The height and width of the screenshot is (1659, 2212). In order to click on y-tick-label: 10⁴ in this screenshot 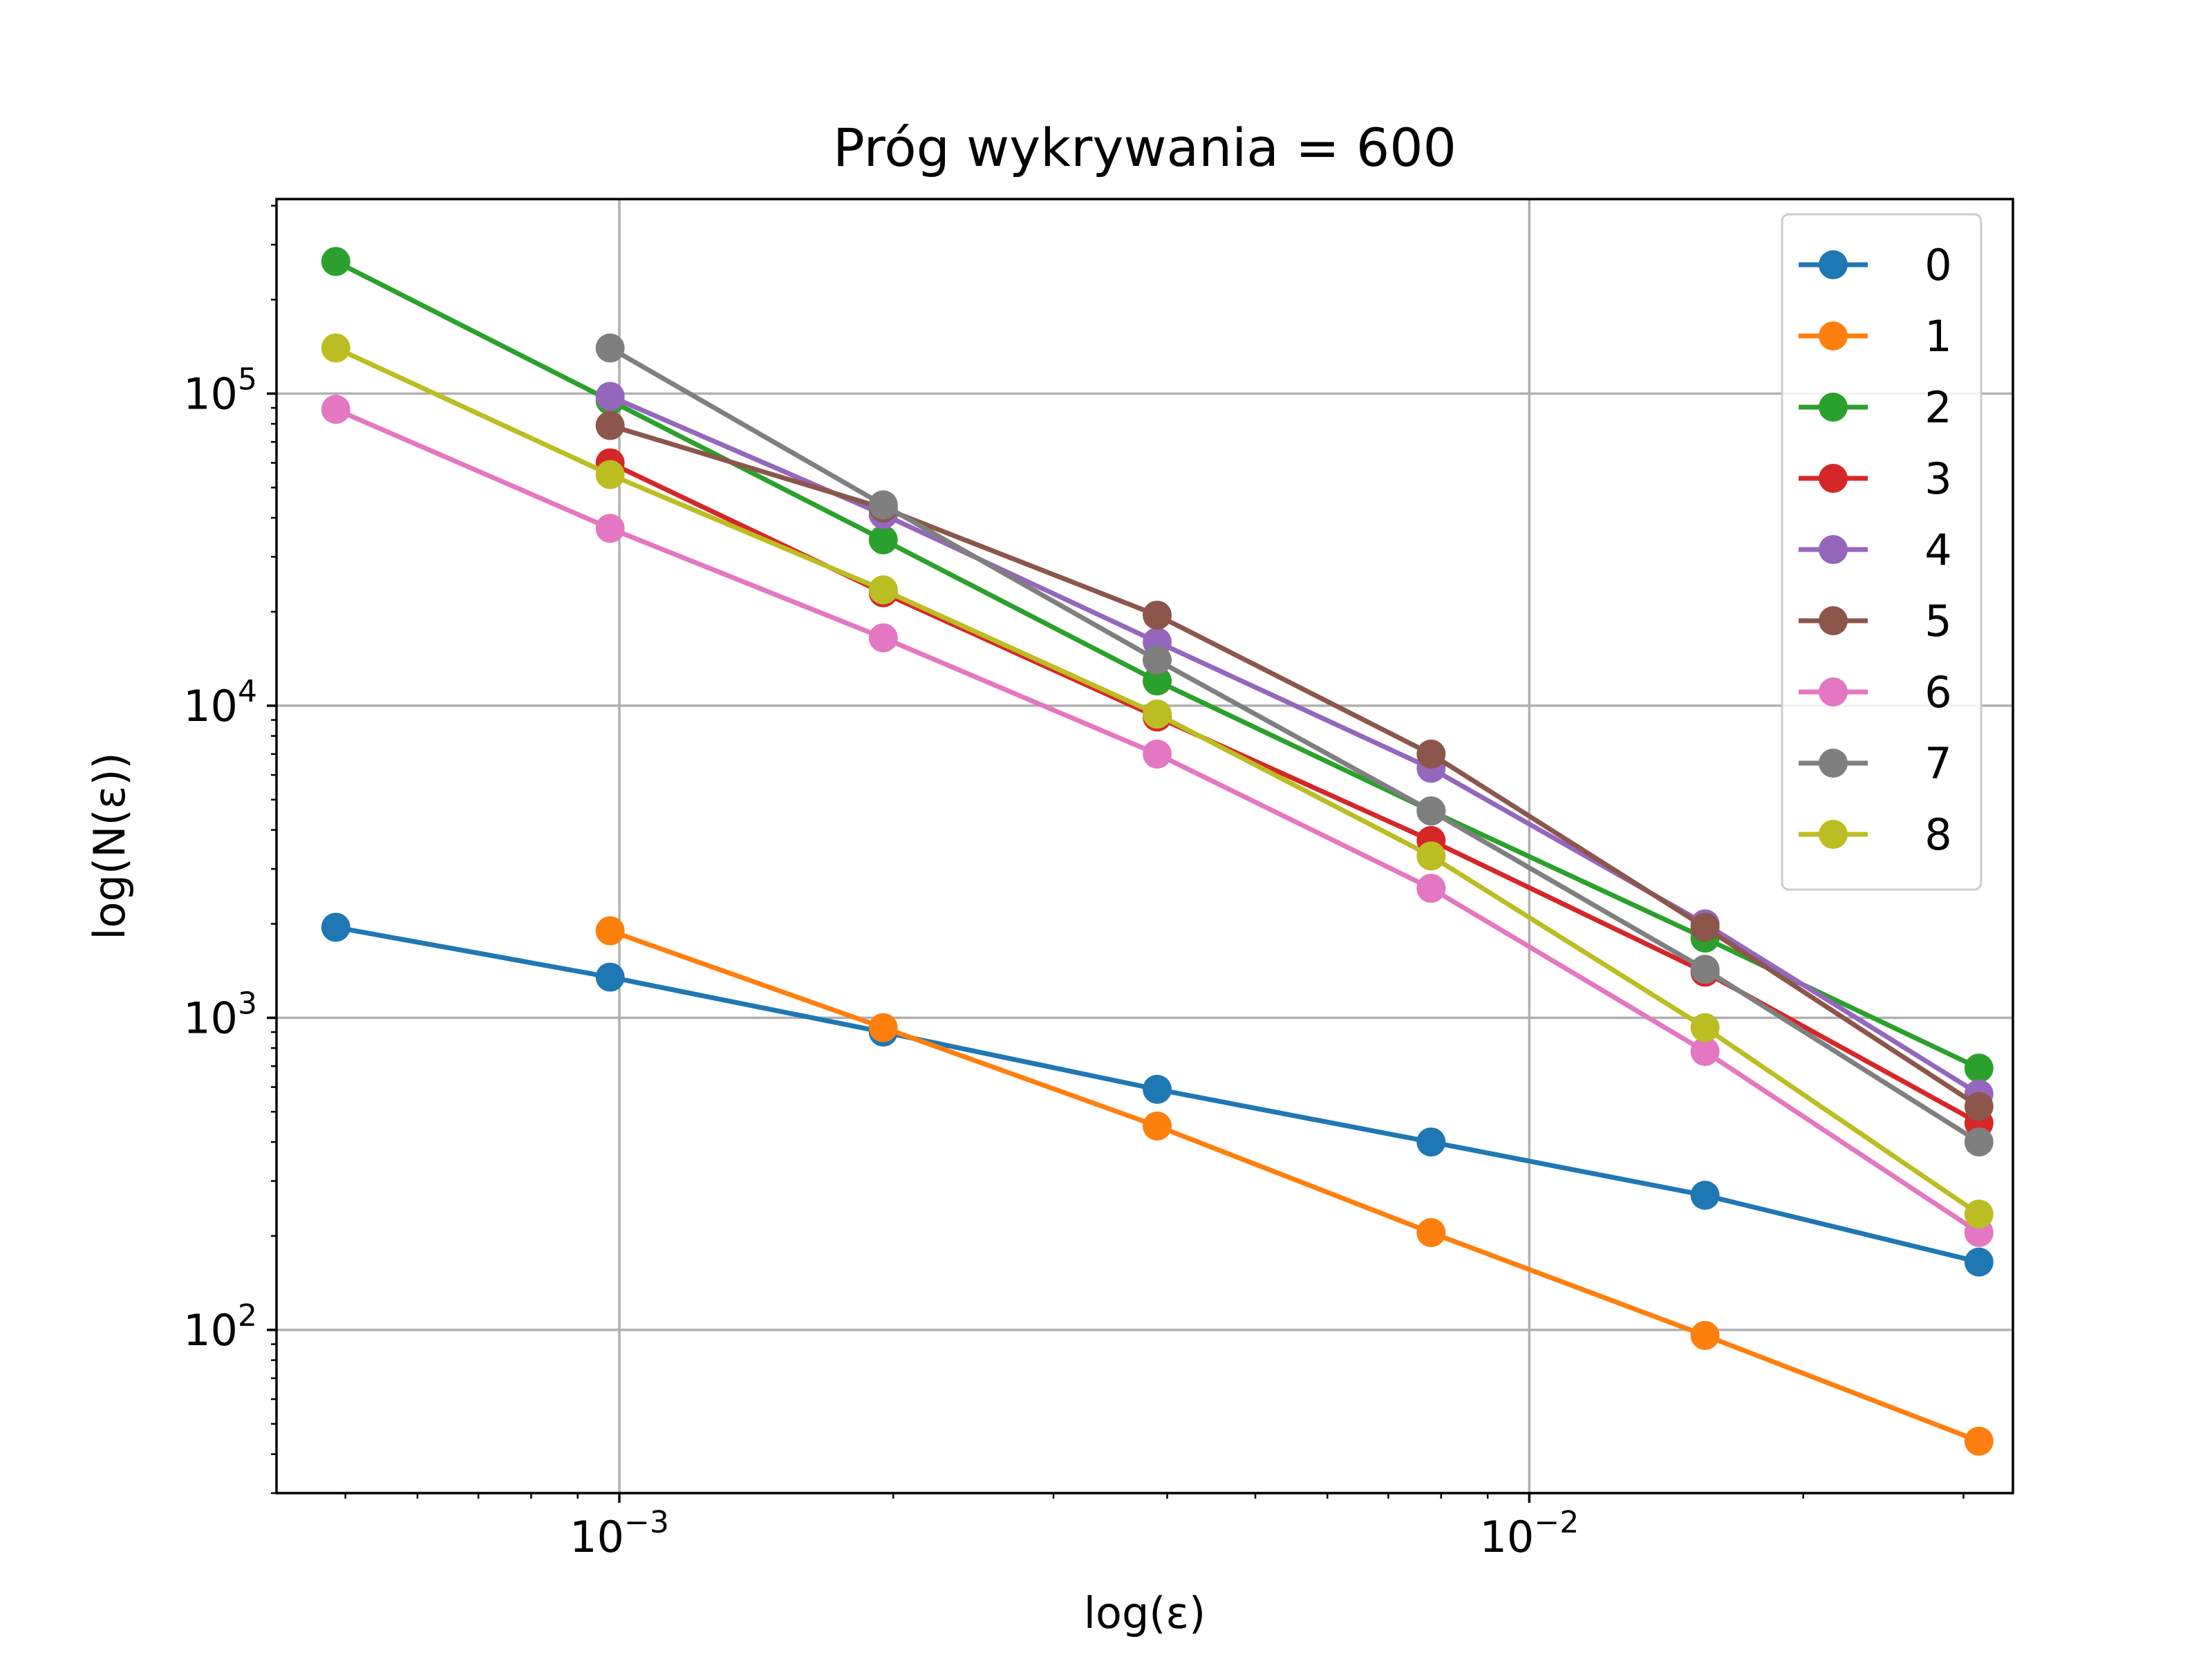, I will do `click(220, 702)`.